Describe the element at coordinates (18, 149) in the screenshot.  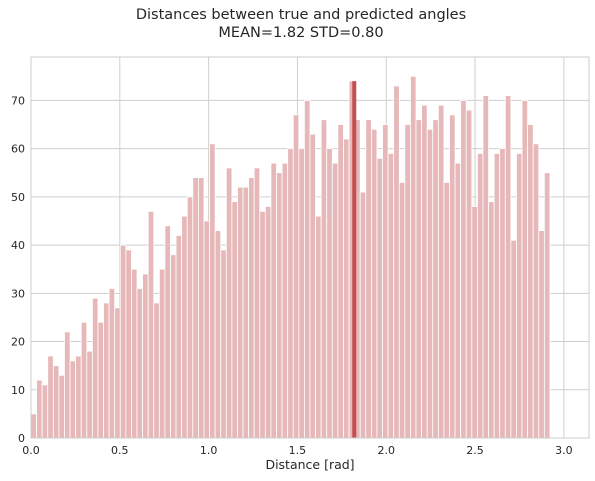
I see `y-tick-label: 60` at that location.